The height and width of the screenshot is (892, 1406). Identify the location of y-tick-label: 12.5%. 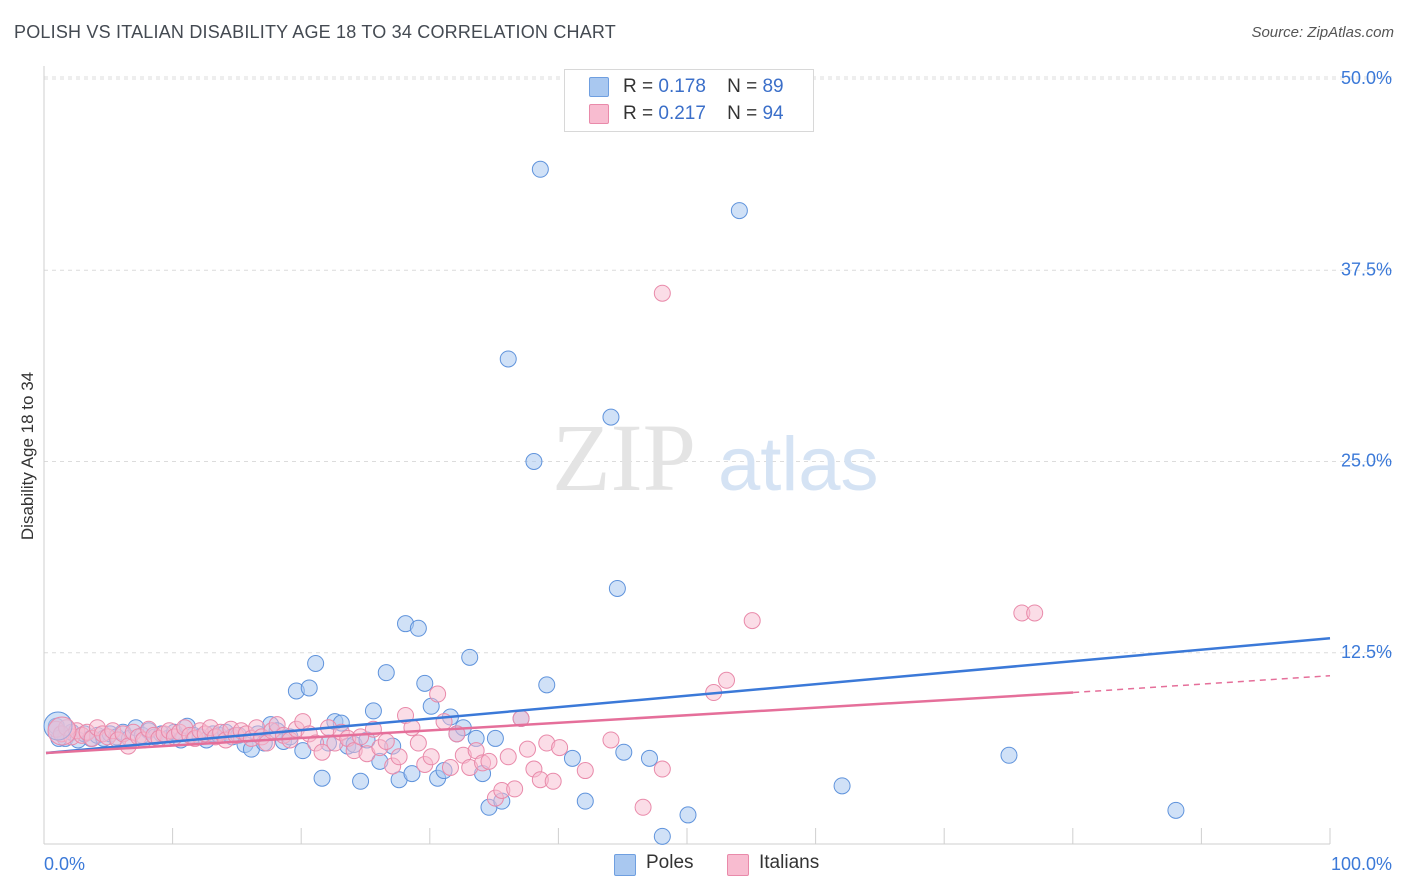
(1366, 652).